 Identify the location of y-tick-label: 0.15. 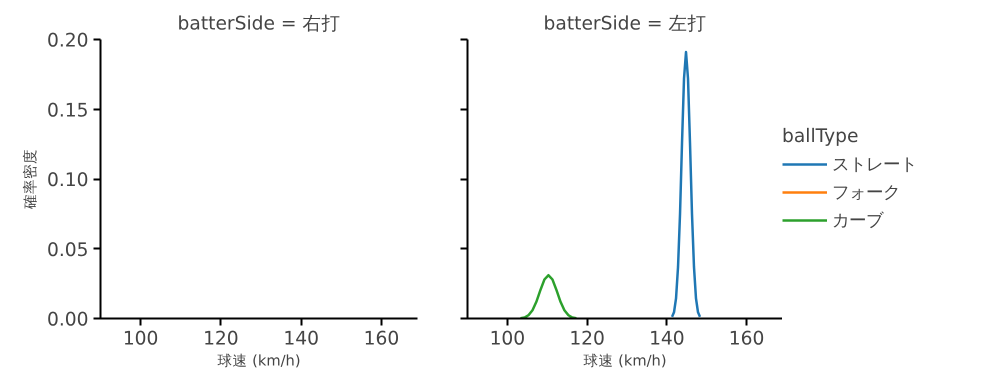
(67, 111).